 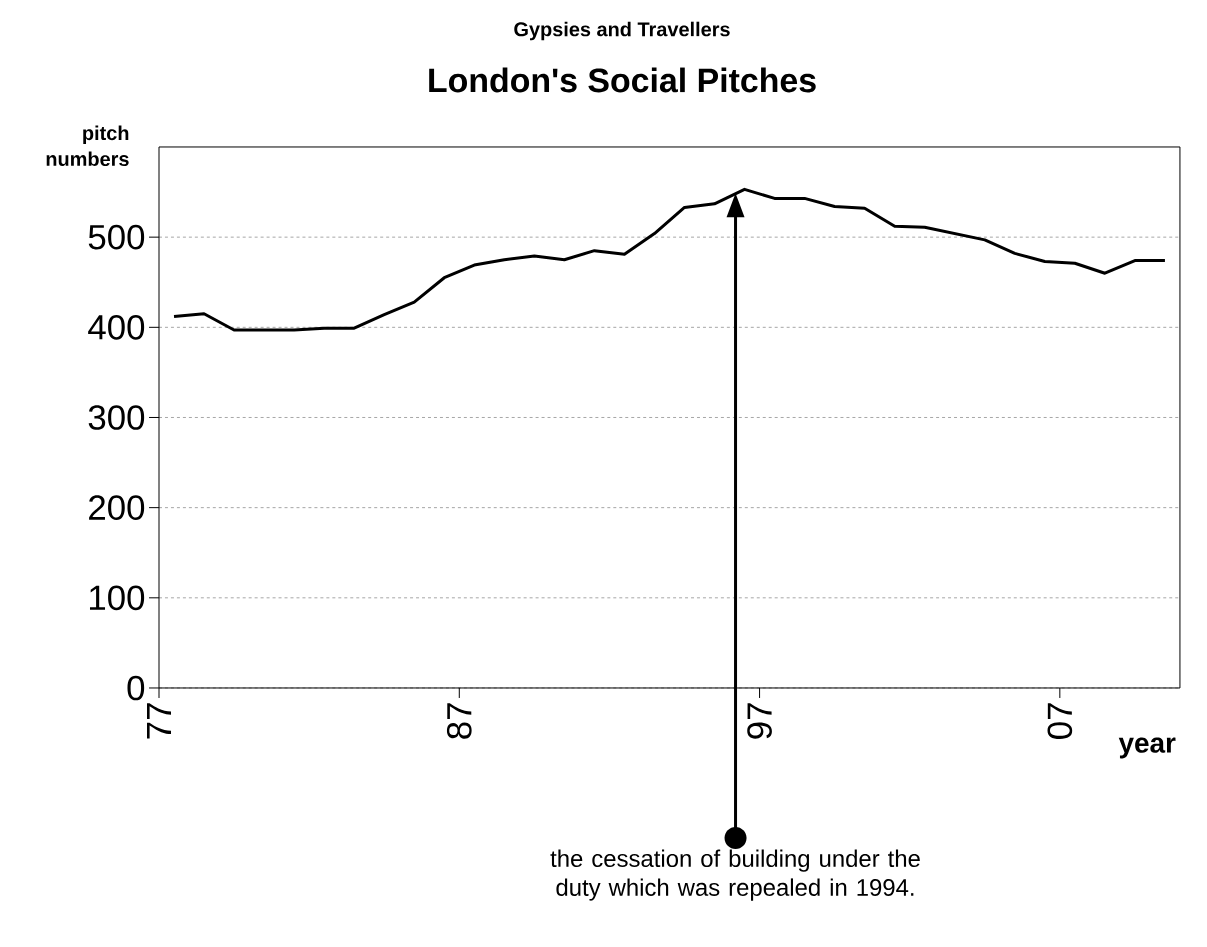 I want to click on y-tick-label: 300, so click(x=116, y=417).